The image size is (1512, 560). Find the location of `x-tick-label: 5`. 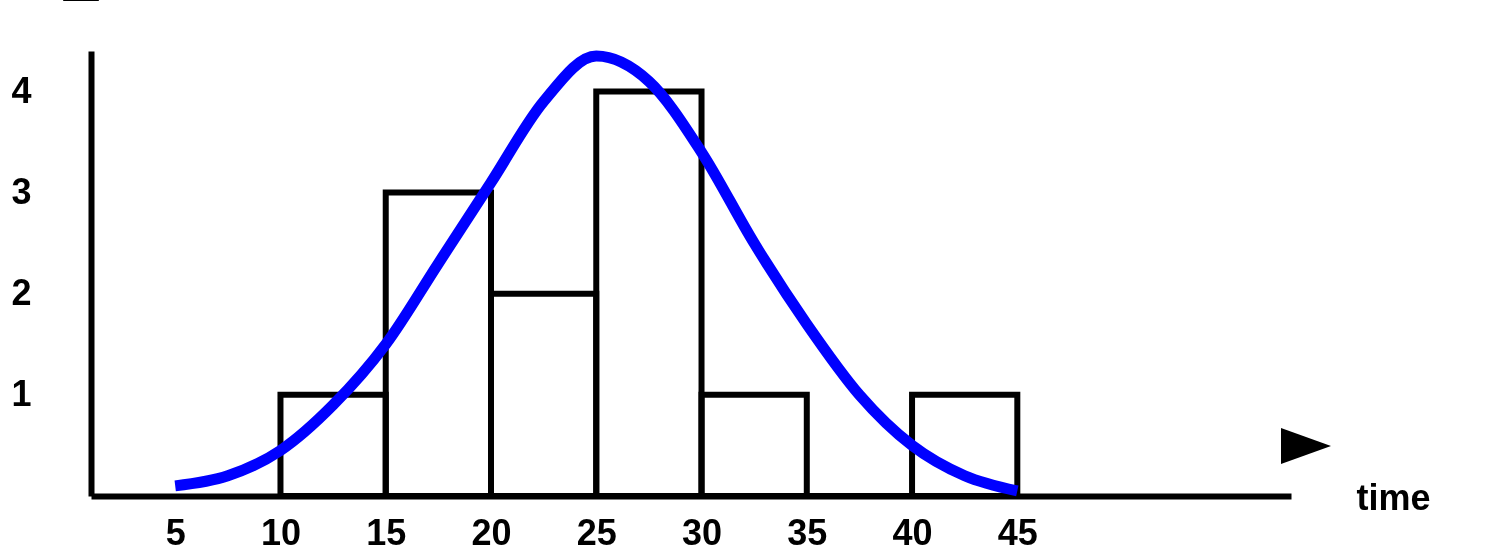

x-tick-label: 5 is located at coordinates (175, 532).